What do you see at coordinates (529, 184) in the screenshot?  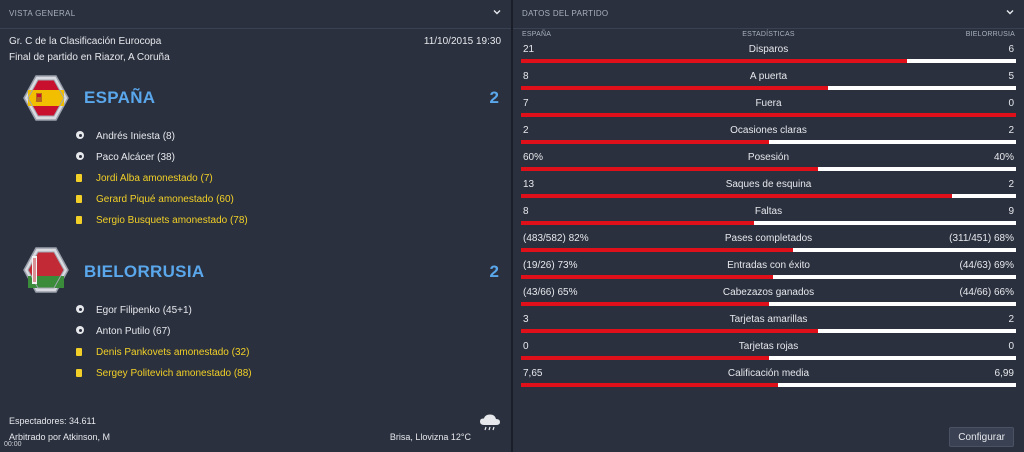 I see `stat-home-value: 13` at bounding box center [529, 184].